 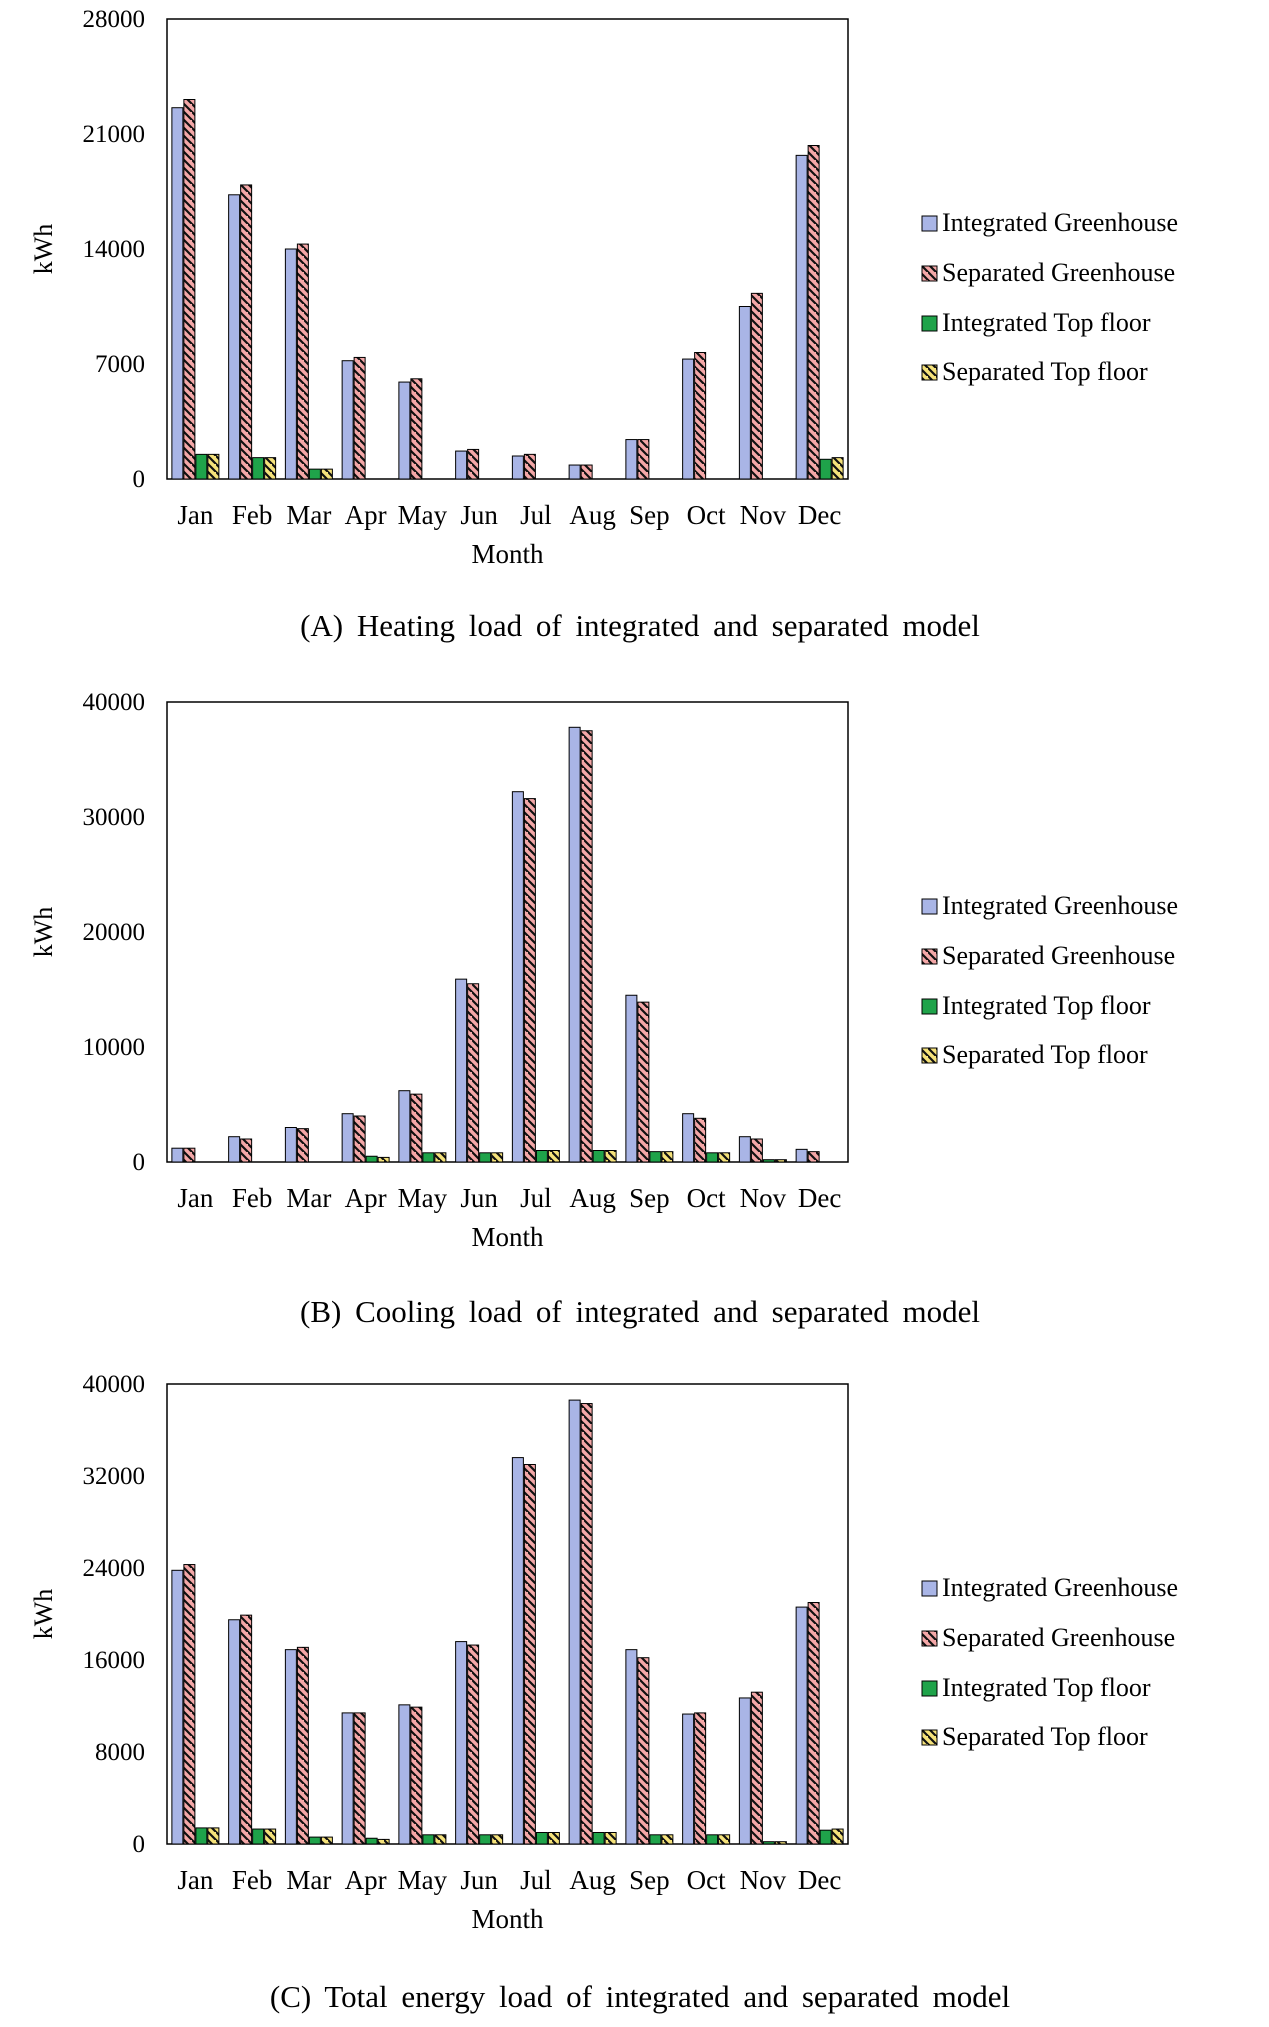 I want to click on y-tick-label: 30000, so click(x=114, y=817).